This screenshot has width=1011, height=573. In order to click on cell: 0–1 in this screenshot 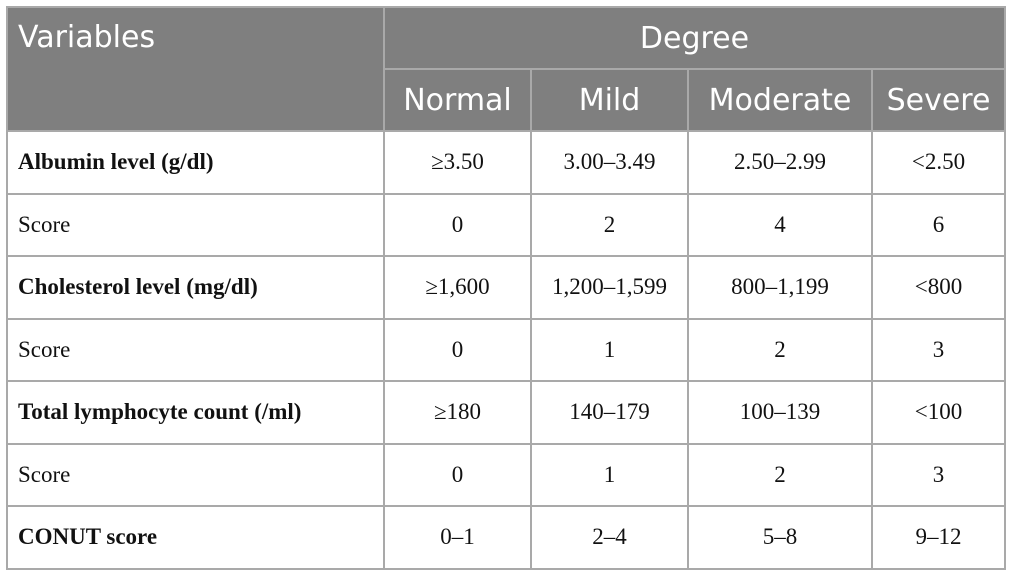, I will do `click(457, 537)`.